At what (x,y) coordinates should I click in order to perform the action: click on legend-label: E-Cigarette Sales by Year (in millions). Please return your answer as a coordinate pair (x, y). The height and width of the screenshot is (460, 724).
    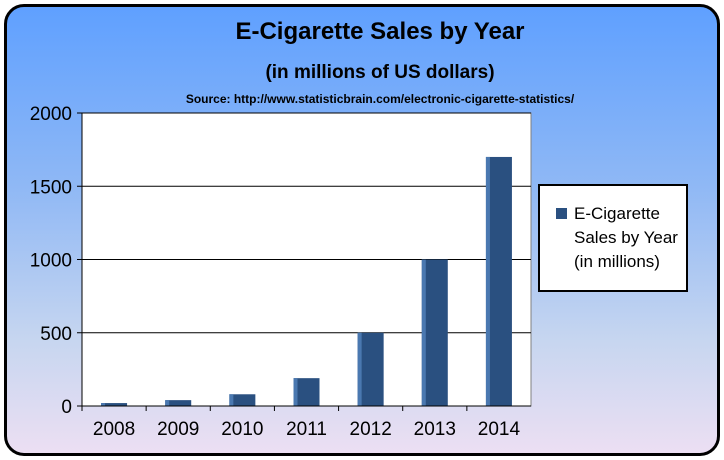
    Looking at the image, I should click on (626, 237).